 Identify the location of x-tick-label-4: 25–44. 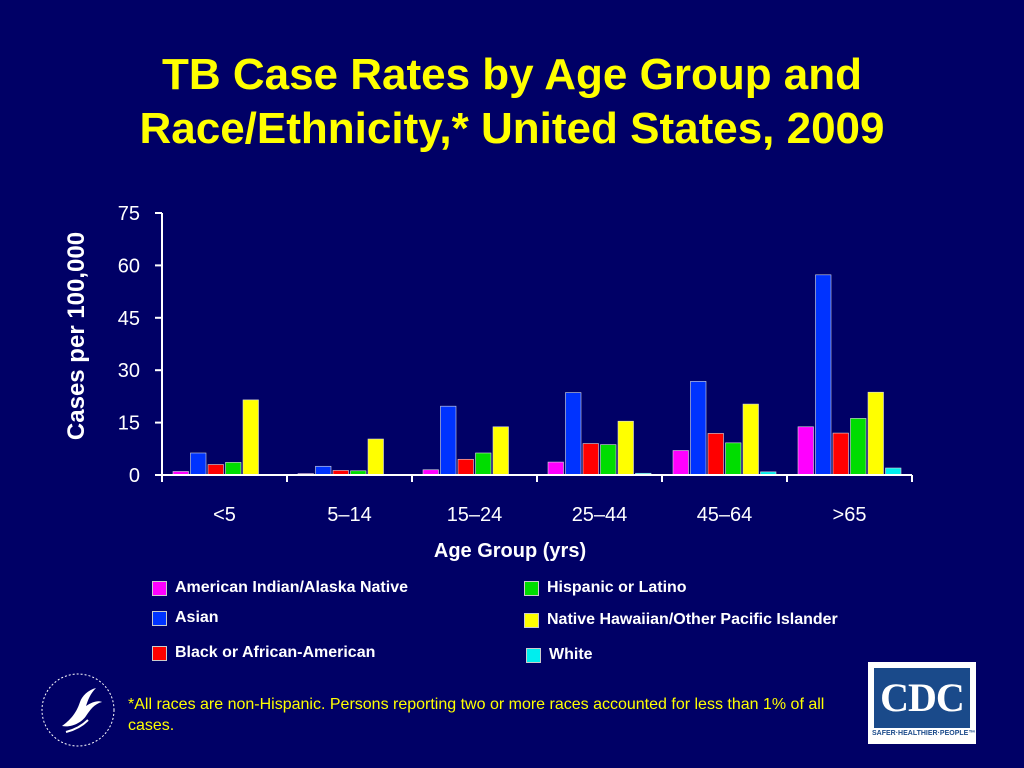
(600, 515).